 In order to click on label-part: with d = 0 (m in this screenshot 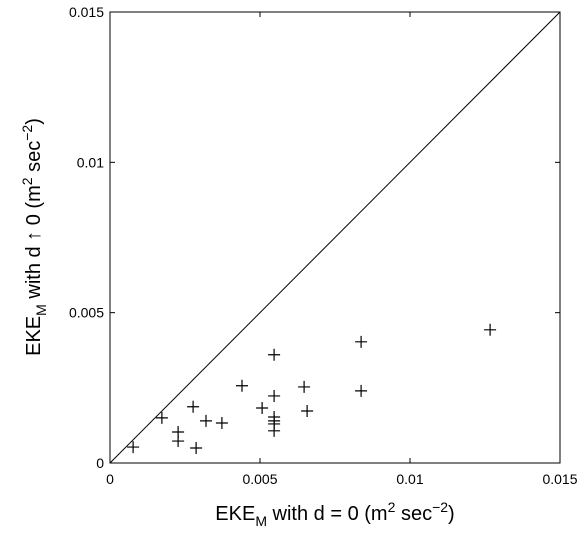, I will do `click(327, 514)`.